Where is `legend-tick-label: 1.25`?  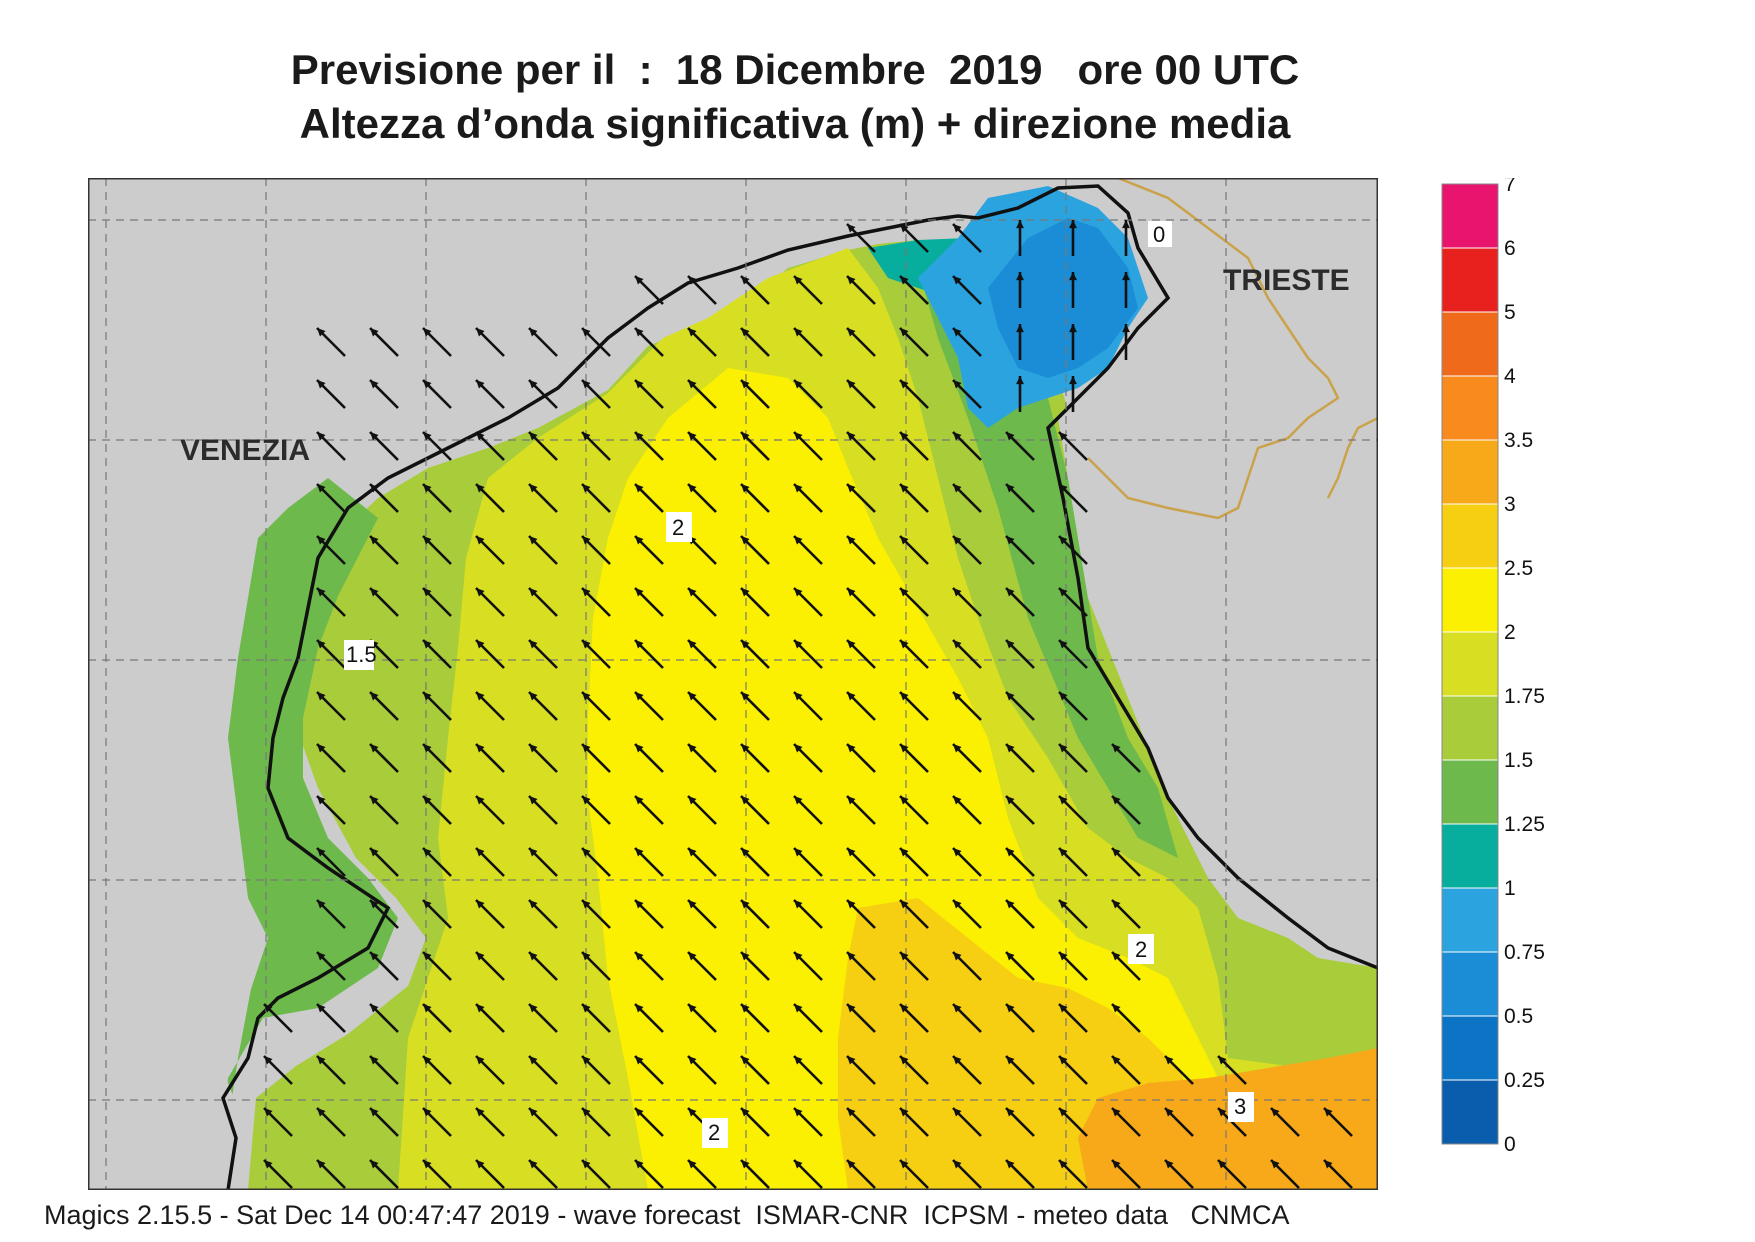 legend-tick-label: 1.25 is located at coordinates (1524, 824).